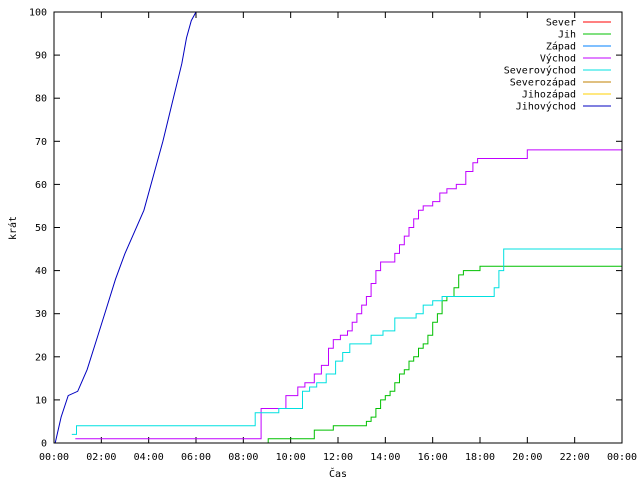 The width and height of the screenshot is (640, 480). Describe the element at coordinates (41, 142) in the screenshot. I see `y-tick-label: 70` at that location.